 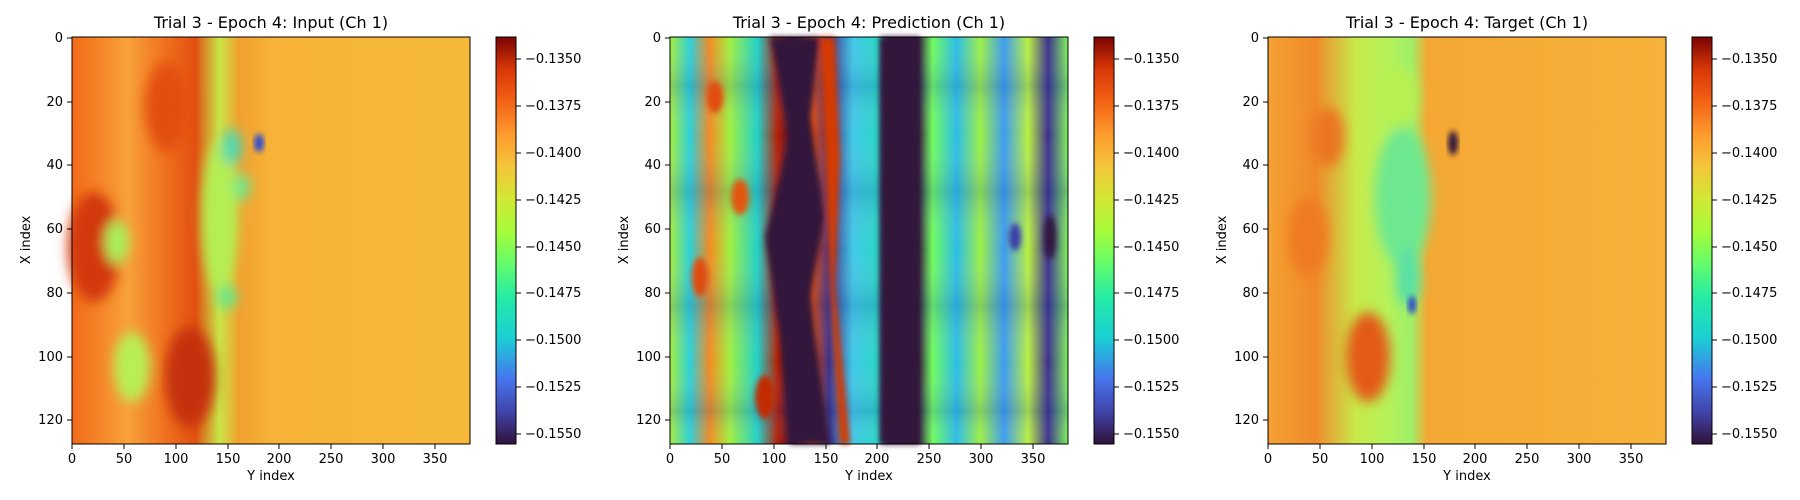 I want to click on chart-title: Trial 3 - Epoch 4: Target (Ch 1), so click(x=1466, y=22).